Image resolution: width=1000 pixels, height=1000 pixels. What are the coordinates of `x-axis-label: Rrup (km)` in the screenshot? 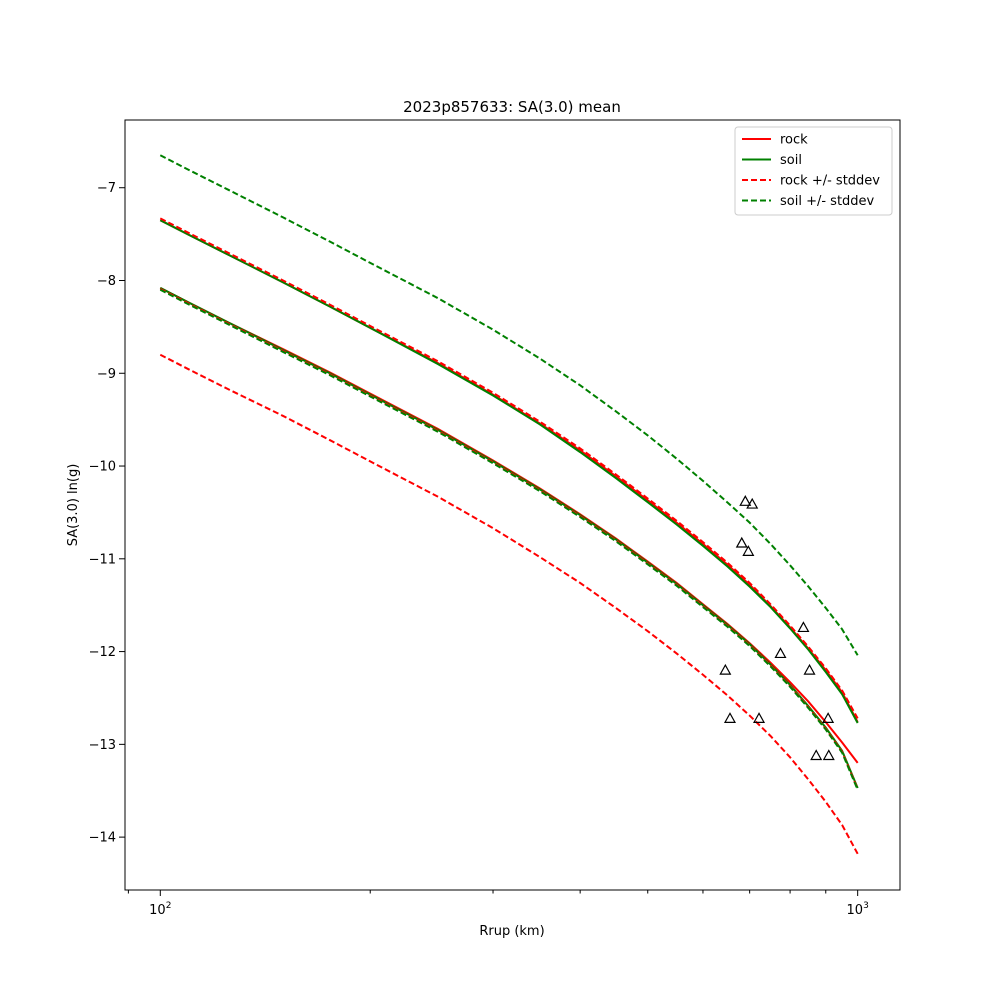 It's located at (511, 931).